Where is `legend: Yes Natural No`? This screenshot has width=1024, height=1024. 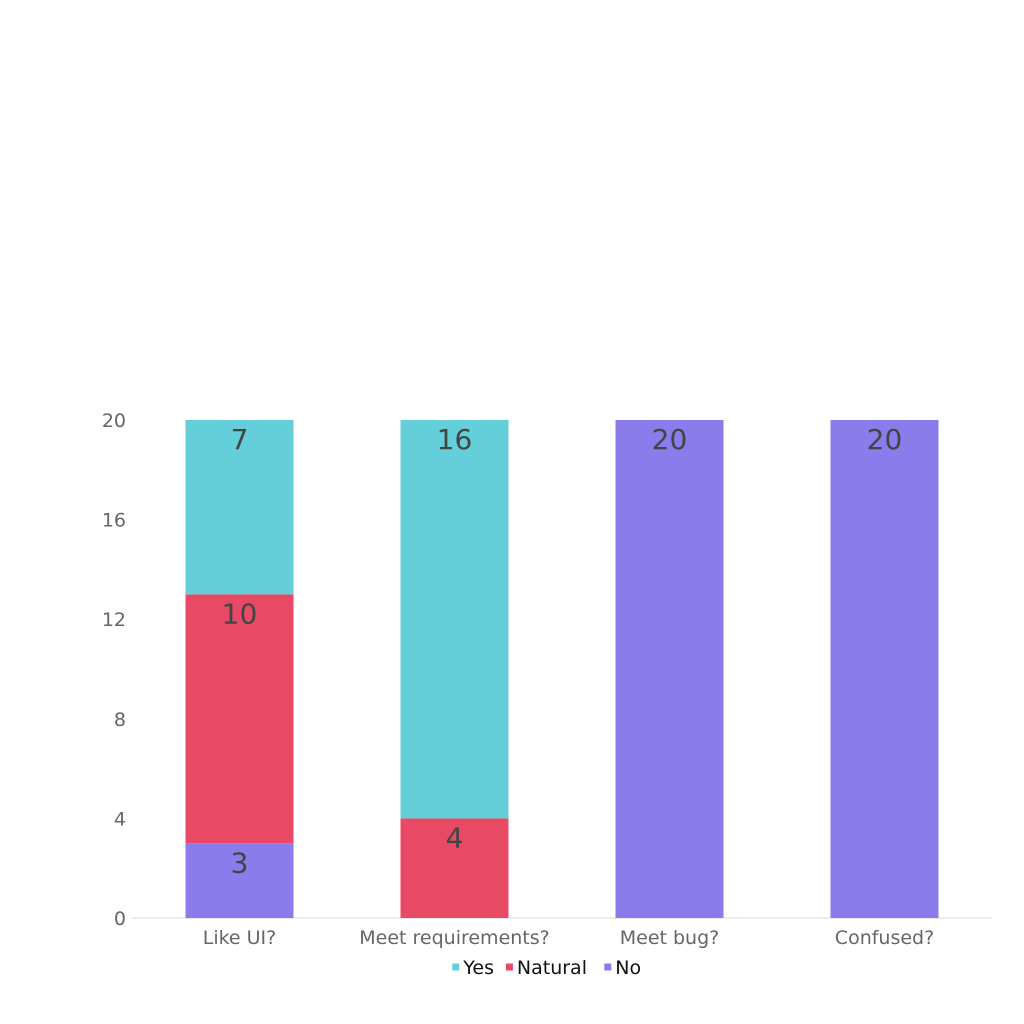
legend: Yes Natural No is located at coordinates (546, 968).